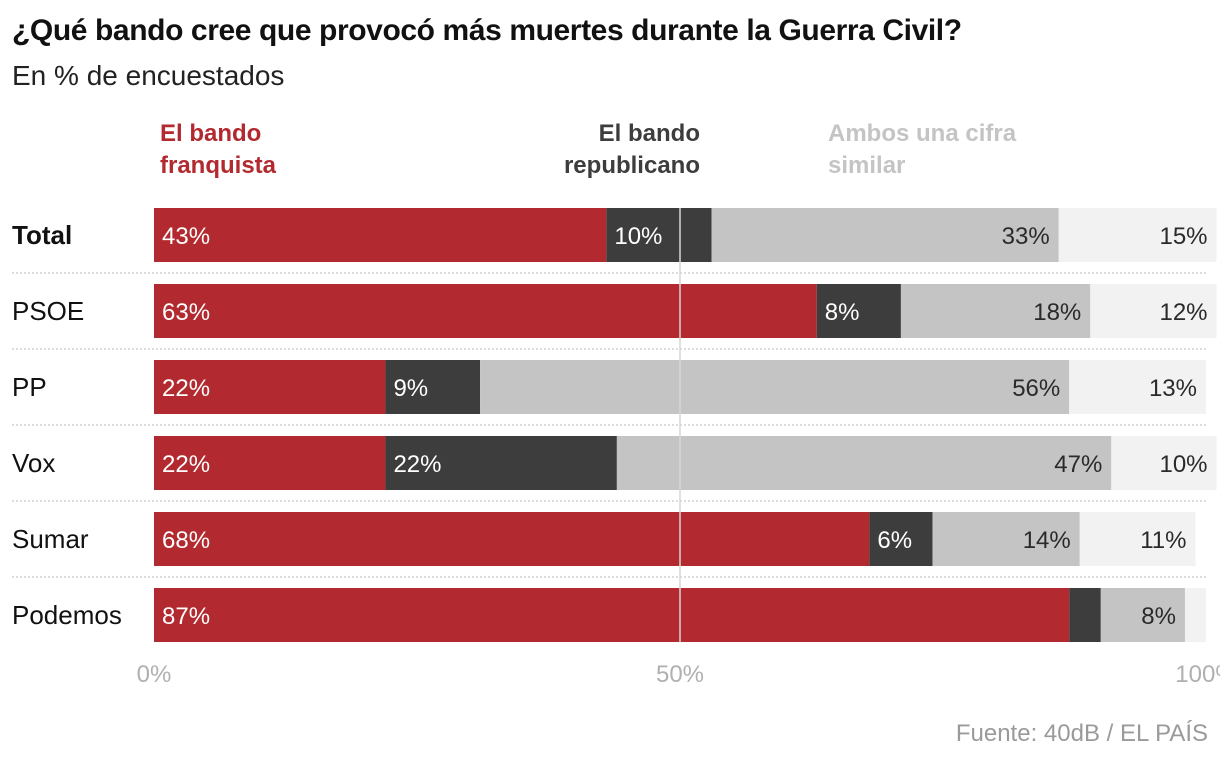 The width and height of the screenshot is (1220, 764). Describe the element at coordinates (1197, 674) in the screenshot. I see `x-tick-label-100: 100%` at that location.